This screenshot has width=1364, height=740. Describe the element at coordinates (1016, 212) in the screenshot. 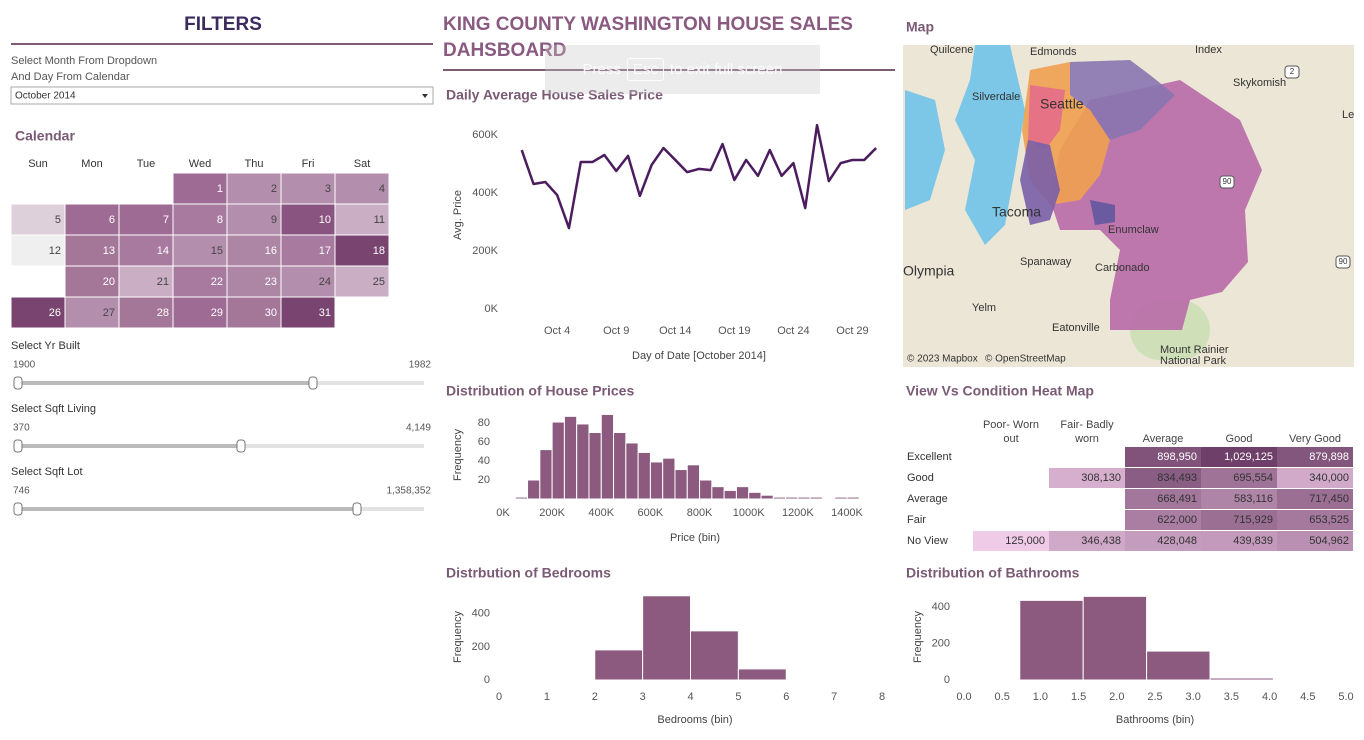

I see `place-label: Tacoma` at that location.